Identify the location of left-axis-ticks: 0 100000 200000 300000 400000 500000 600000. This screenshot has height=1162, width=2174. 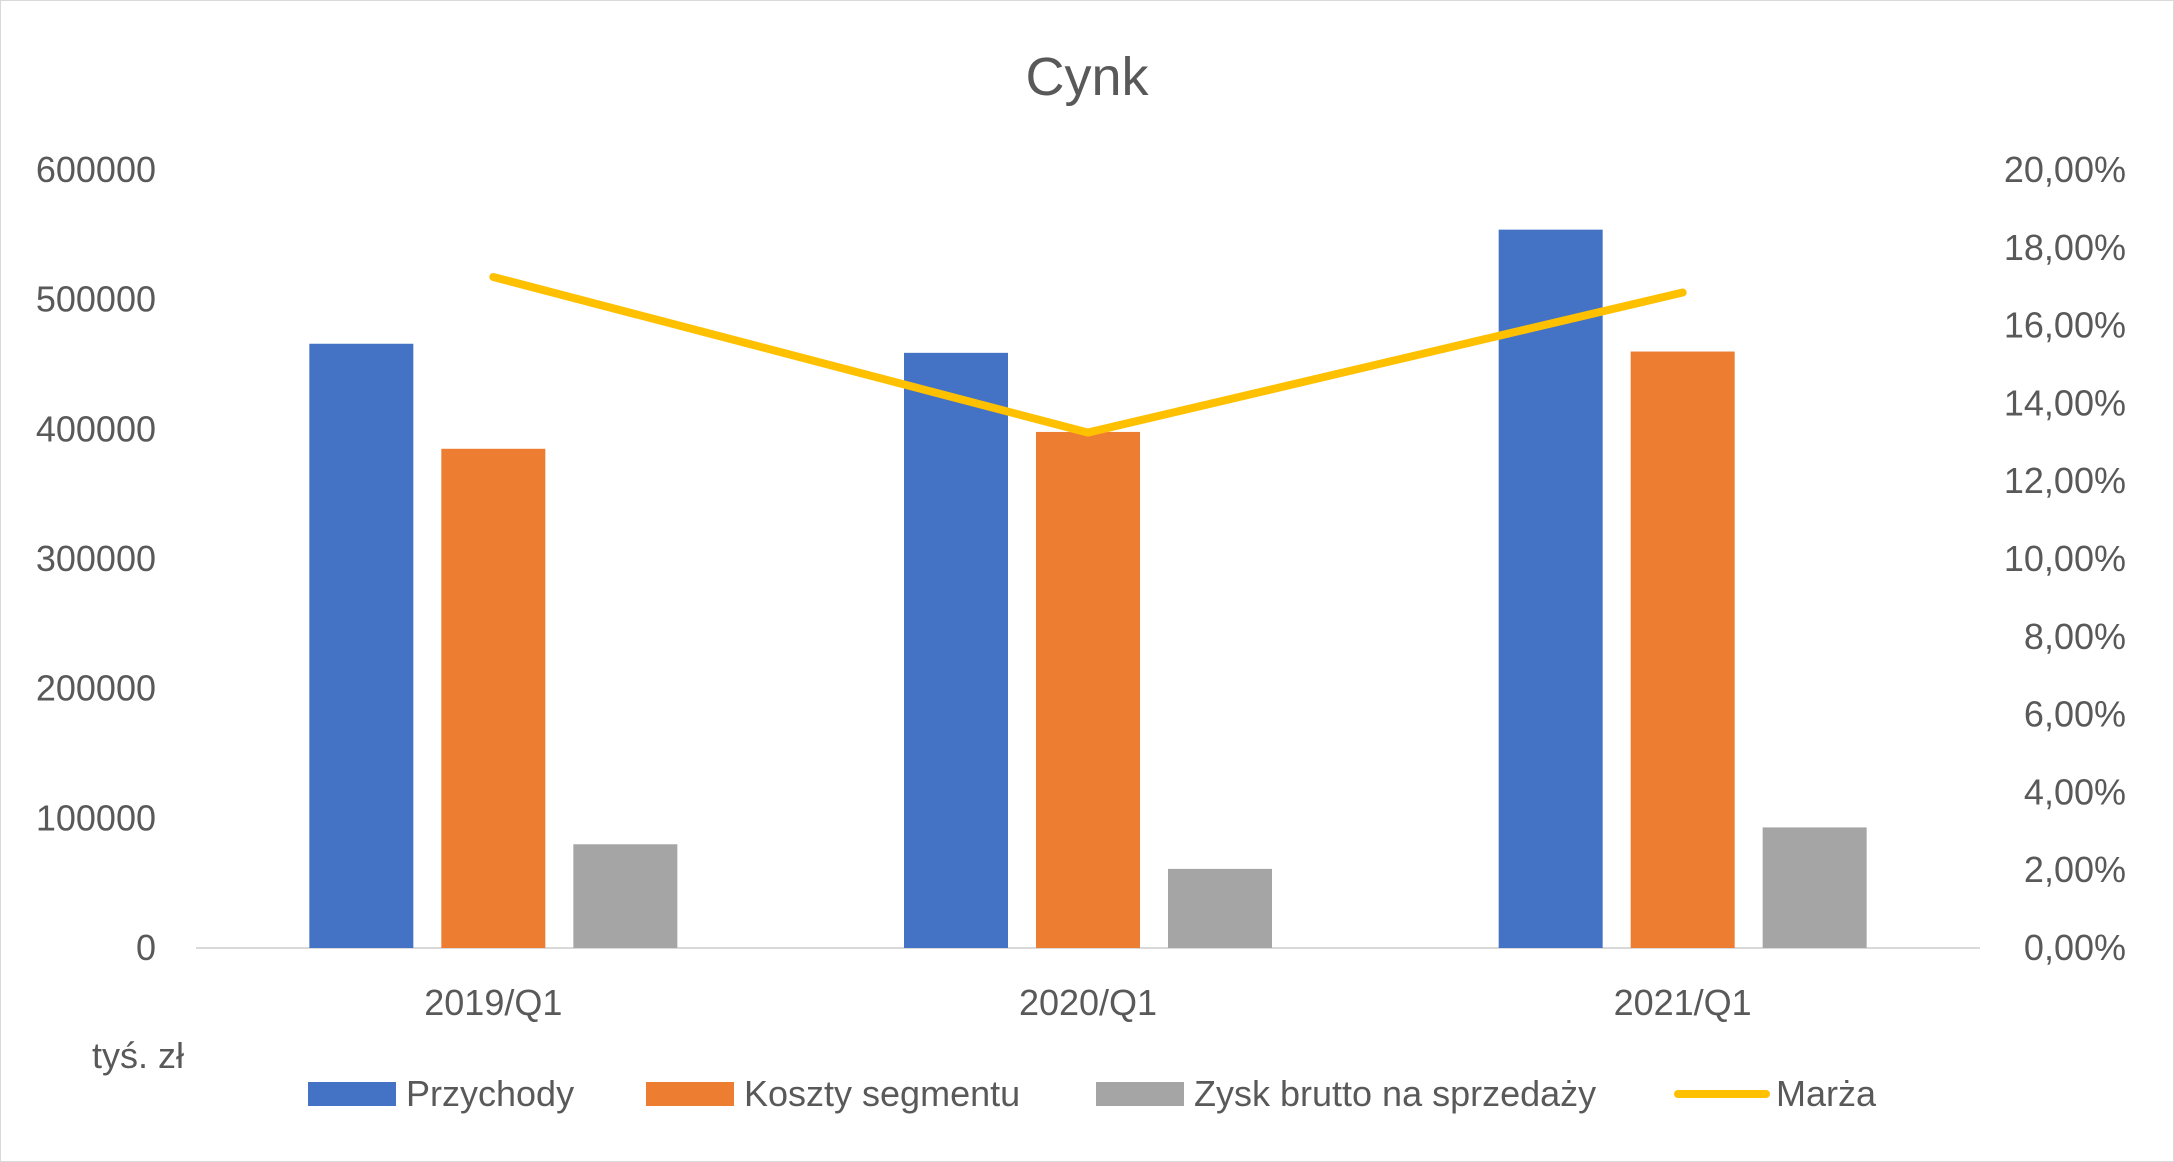
(96, 558).